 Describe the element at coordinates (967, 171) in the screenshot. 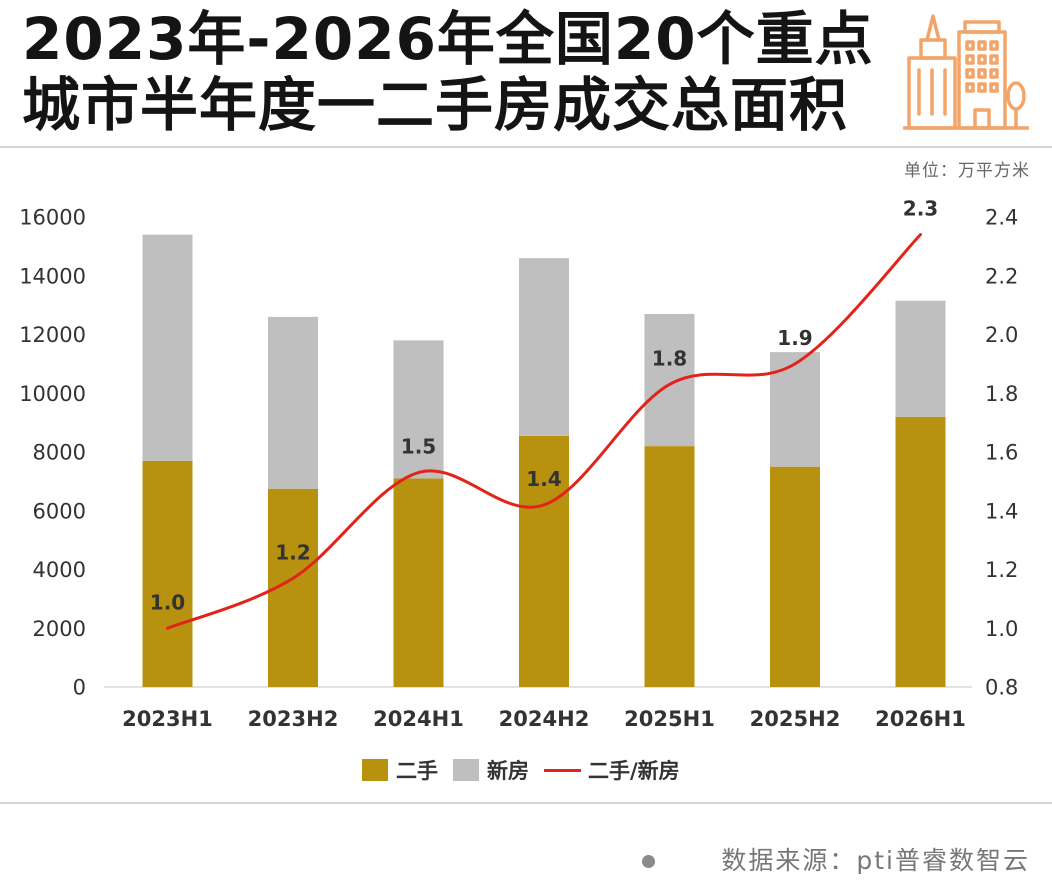

I see `unit-label: 单位：万平方米` at that location.